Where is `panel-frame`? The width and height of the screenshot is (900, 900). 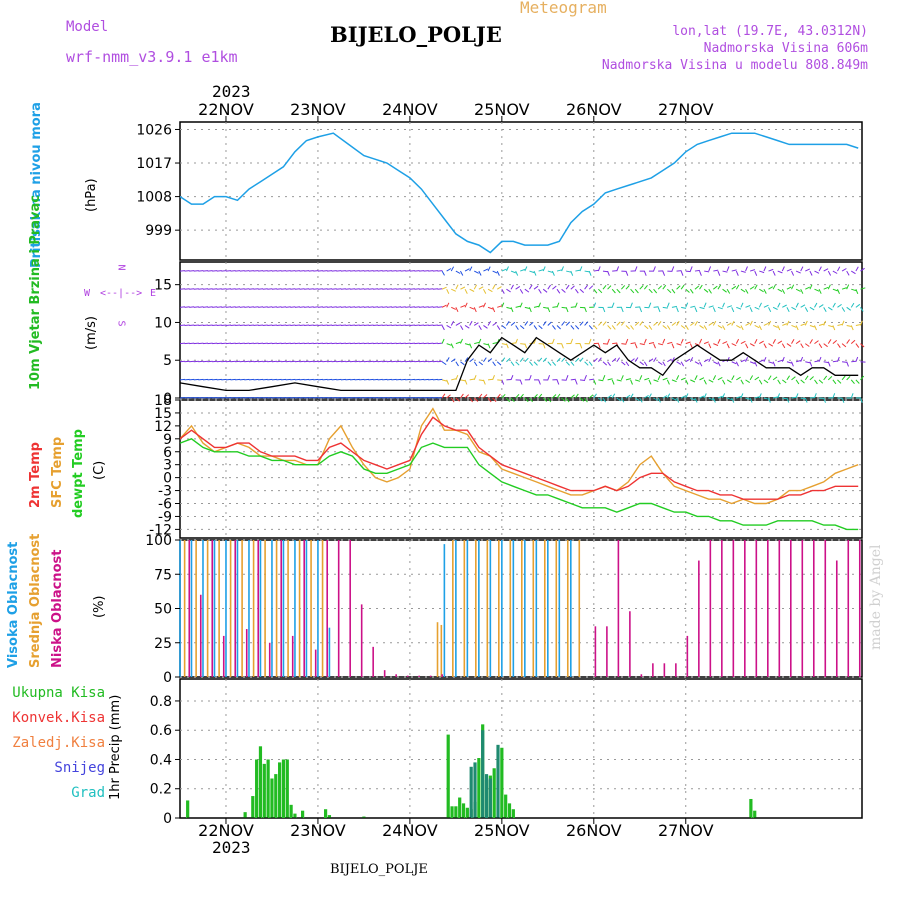
panel-frame is located at coordinates (521, 191).